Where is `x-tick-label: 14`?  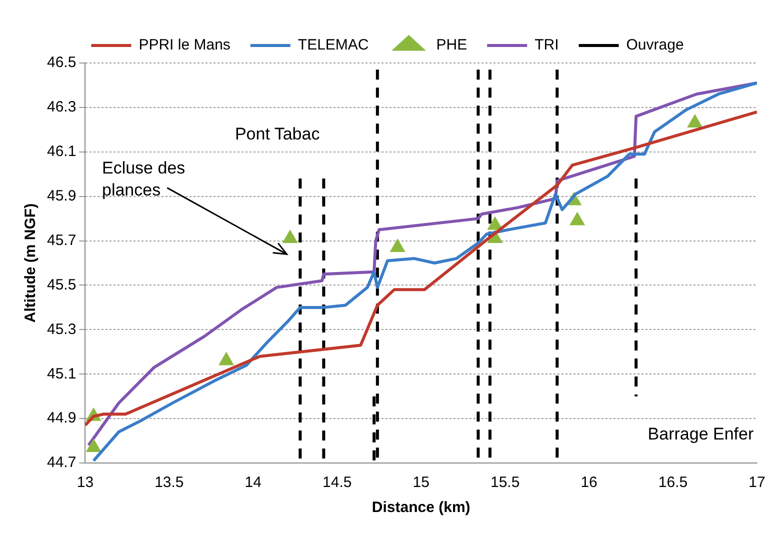 x-tick-label: 14 is located at coordinates (253, 483).